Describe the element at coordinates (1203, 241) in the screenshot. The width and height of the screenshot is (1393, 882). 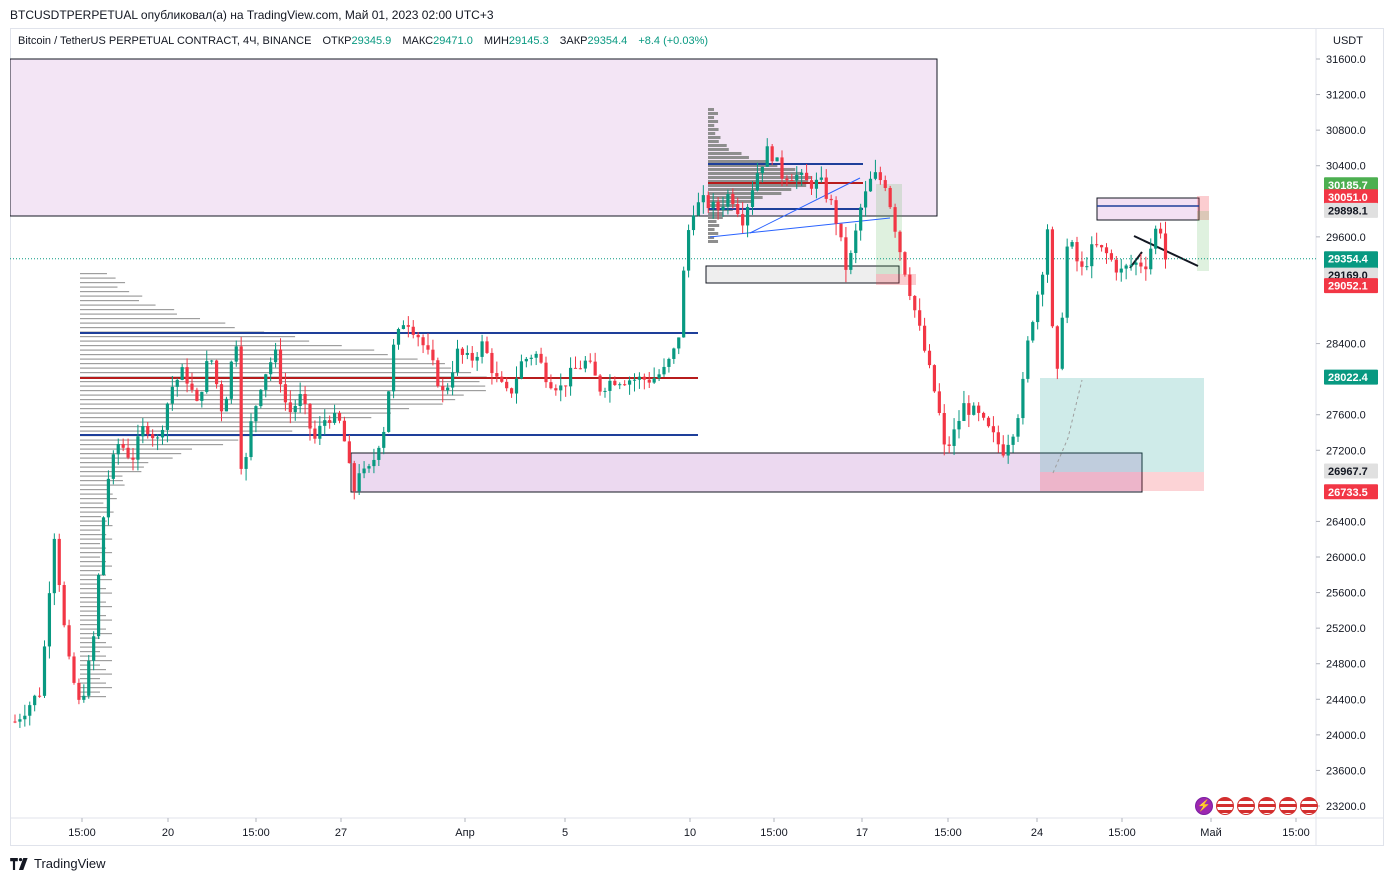
I see `position-target-right` at that location.